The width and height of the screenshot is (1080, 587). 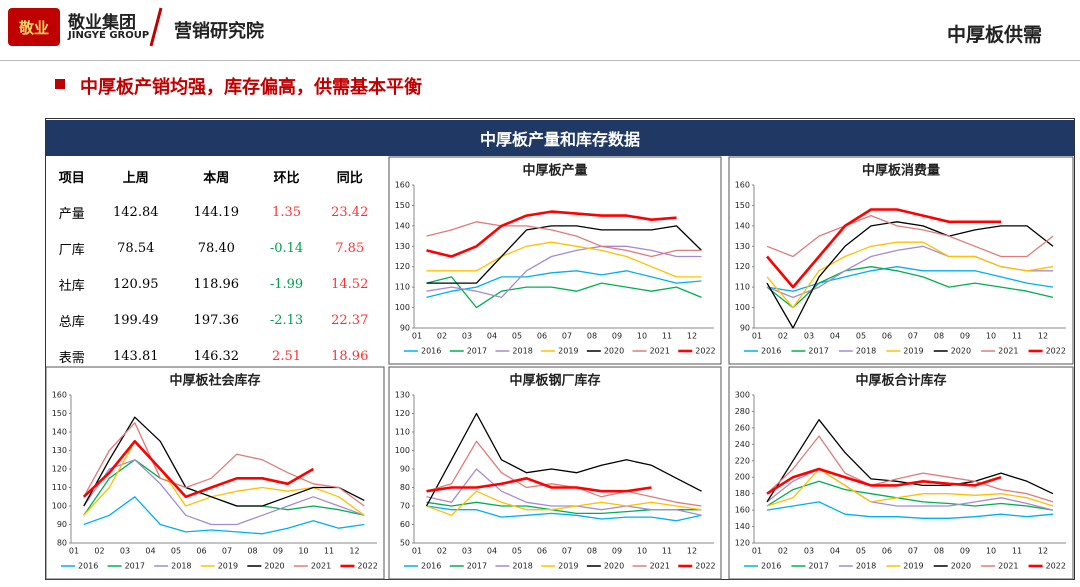 I want to click on bullet-text: 中厚板产销均强，库存偏高，供需基本平衡, so click(x=251, y=87).